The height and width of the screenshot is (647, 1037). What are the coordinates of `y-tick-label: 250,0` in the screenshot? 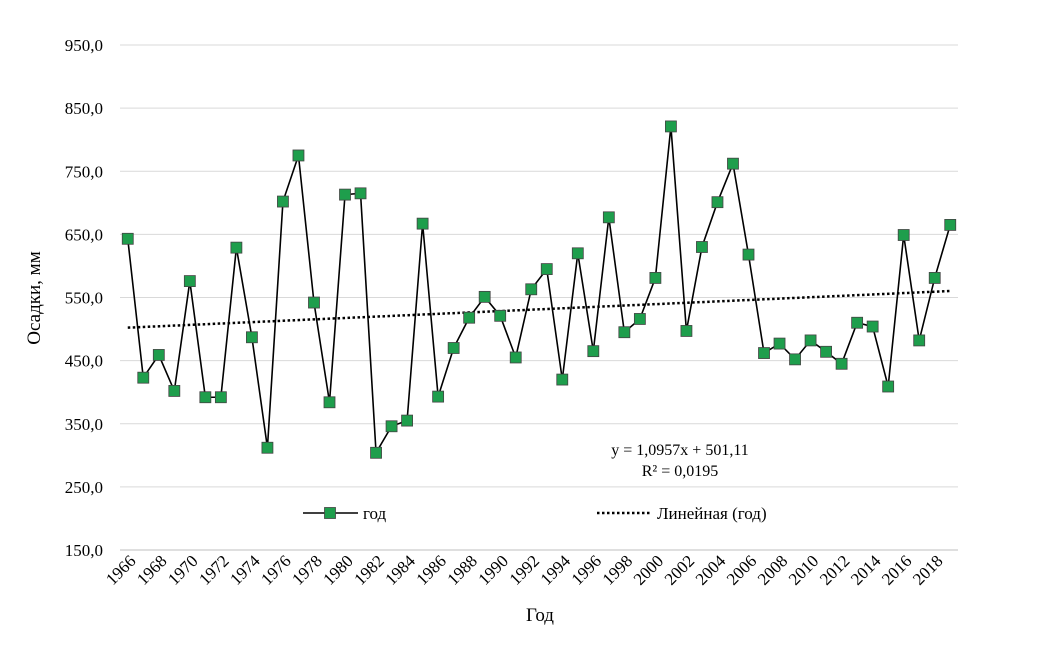 It's located at (84, 487).